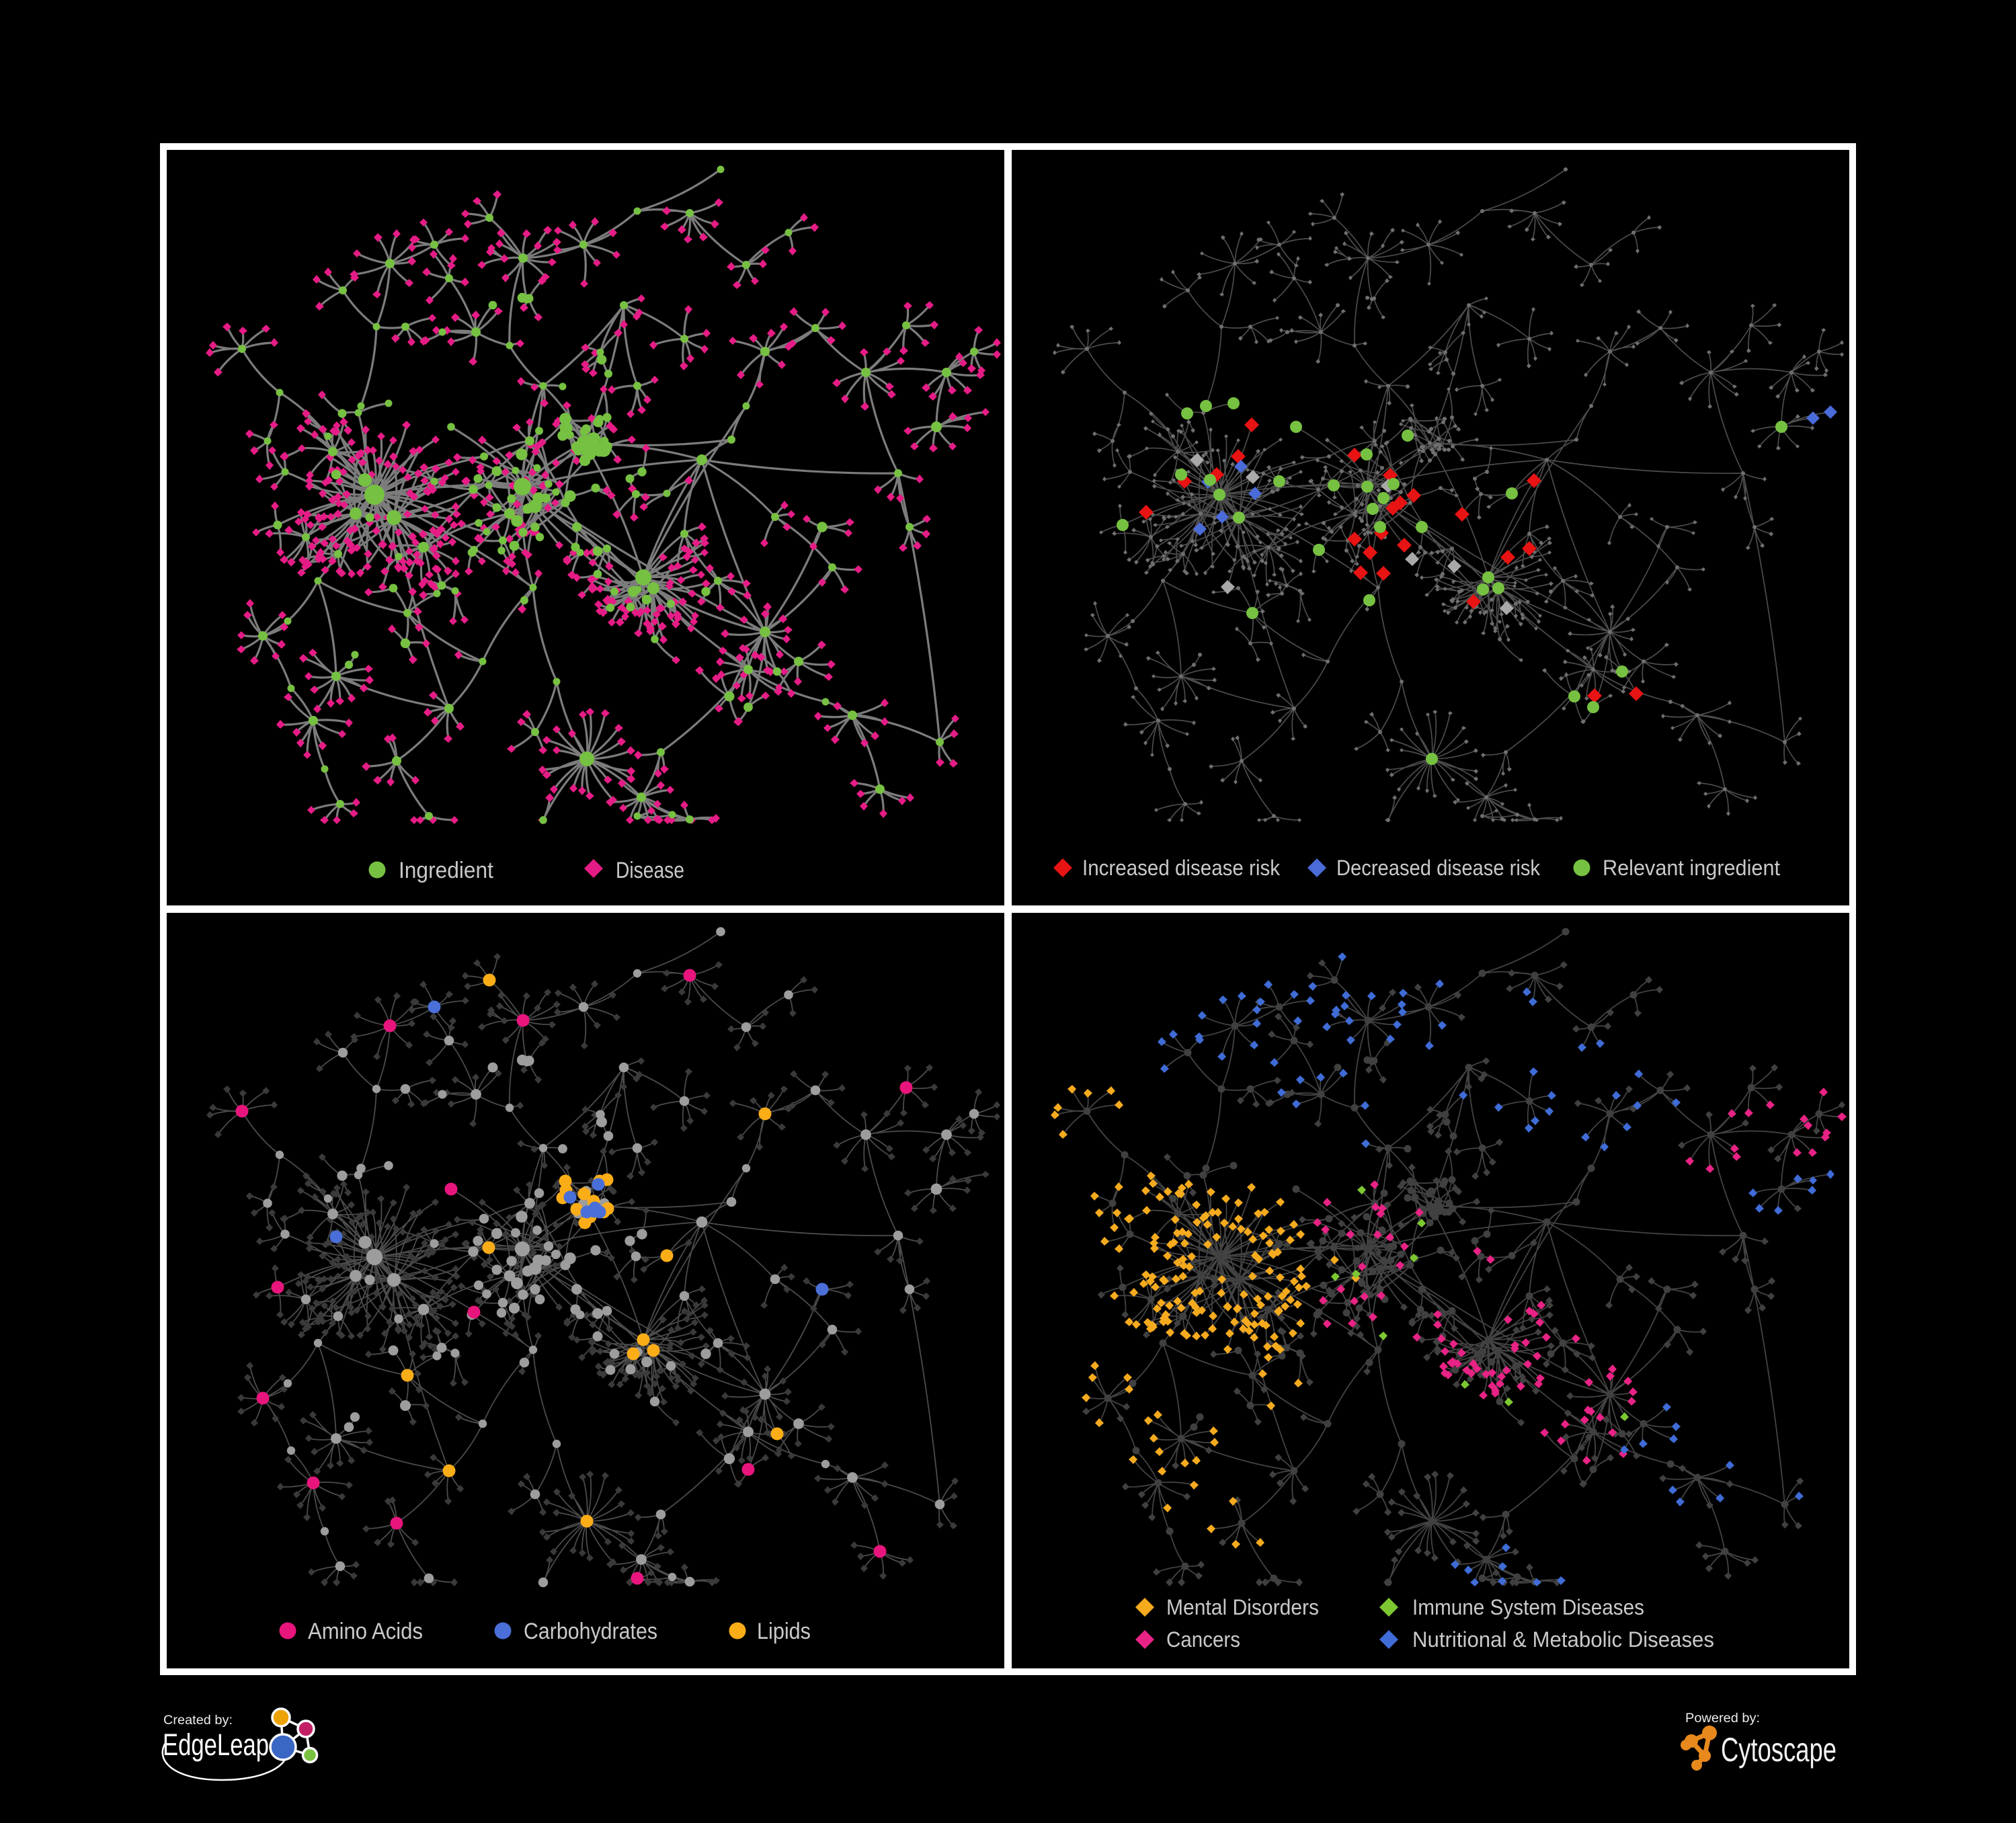  I want to click on svg-text: Powered by:, so click(1722, 1719).